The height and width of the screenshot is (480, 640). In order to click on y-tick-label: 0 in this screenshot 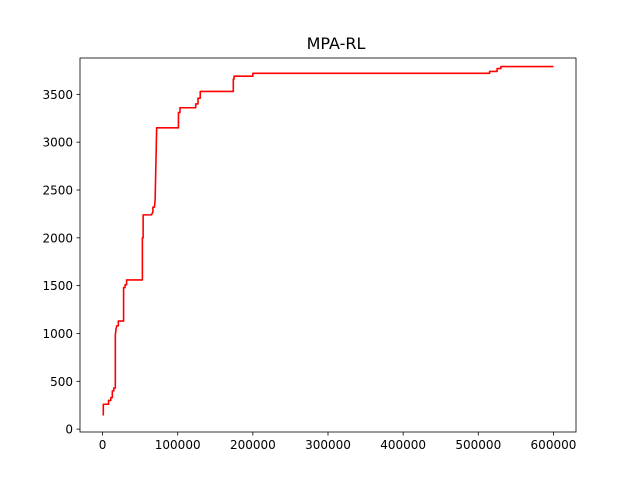, I will do `click(69, 430)`.